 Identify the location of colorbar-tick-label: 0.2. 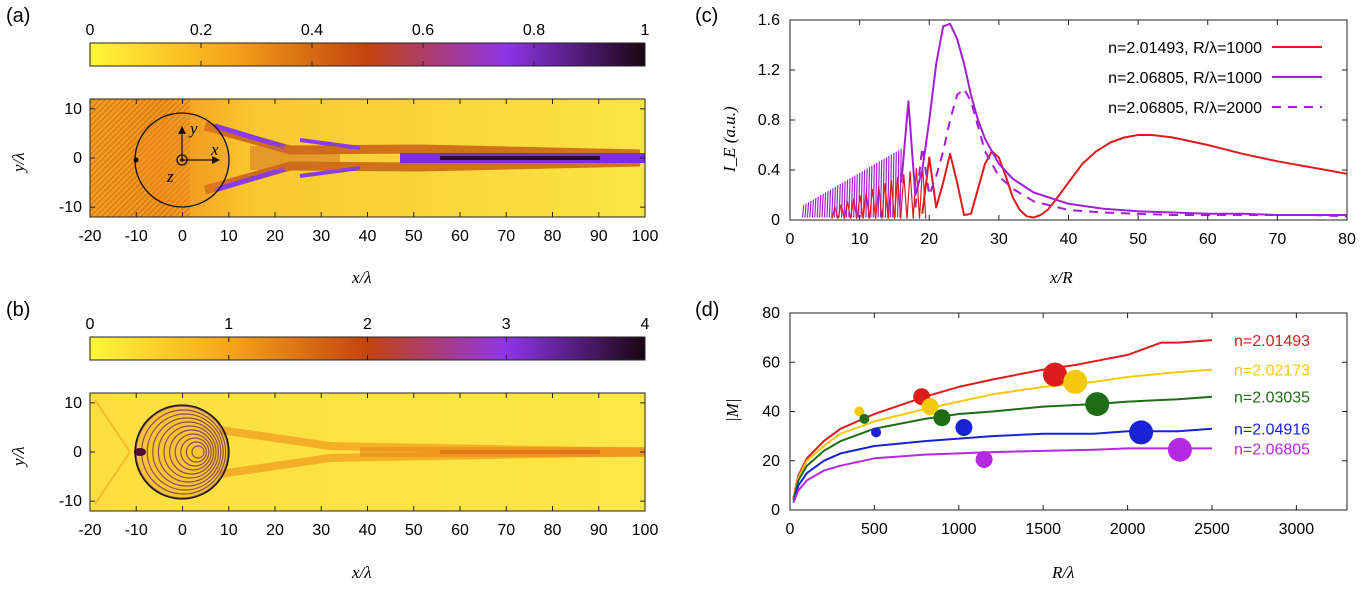
(201, 30).